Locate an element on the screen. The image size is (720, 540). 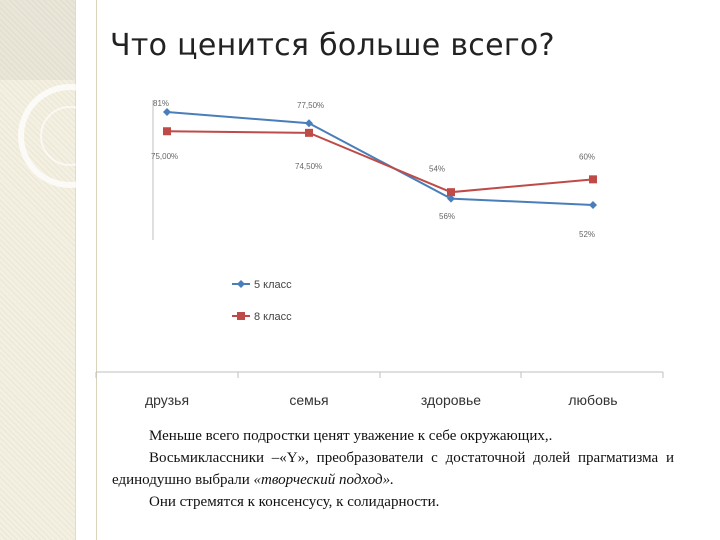
data-label: 52% is located at coordinates (587, 234).